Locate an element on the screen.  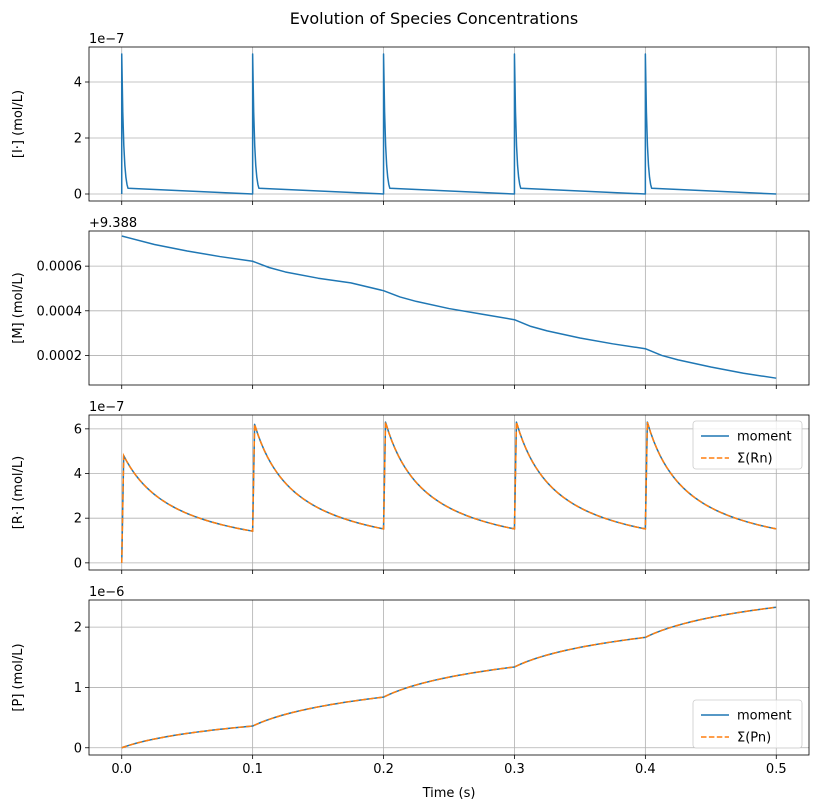
x-tick-label: 0.1 is located at coordinates (252, 769).